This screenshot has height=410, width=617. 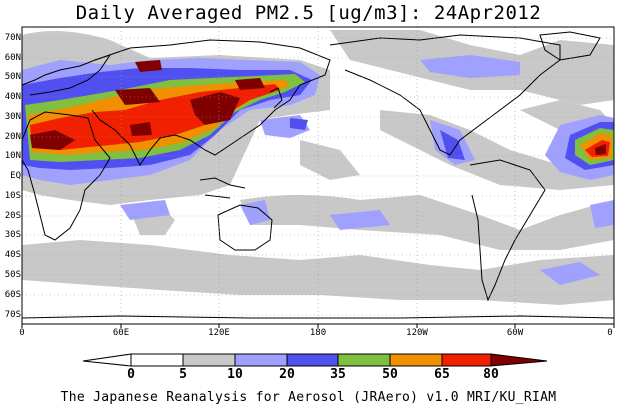 What do you see at coordinates (12, 235) in the screenshot?
I see `lat-label: 30S` at bounding box center [12, 235].